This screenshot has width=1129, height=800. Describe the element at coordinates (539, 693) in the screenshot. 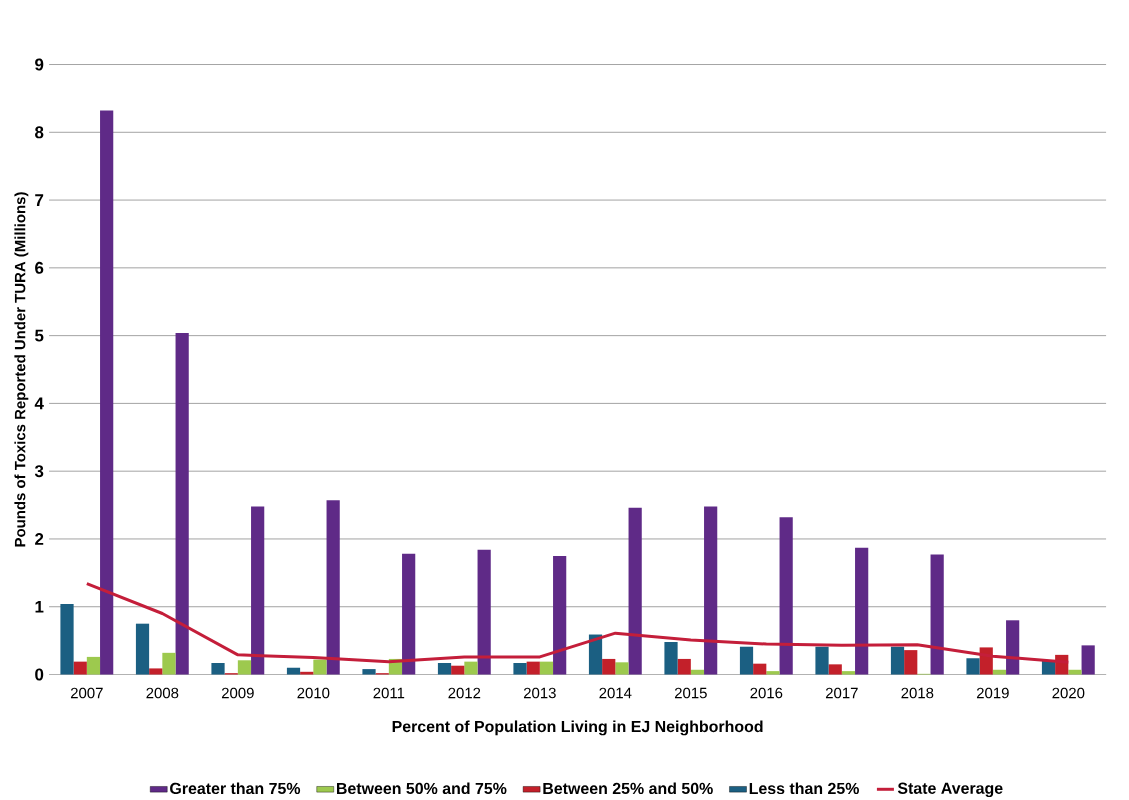

I see `x-tick-label: 2013` at that location.